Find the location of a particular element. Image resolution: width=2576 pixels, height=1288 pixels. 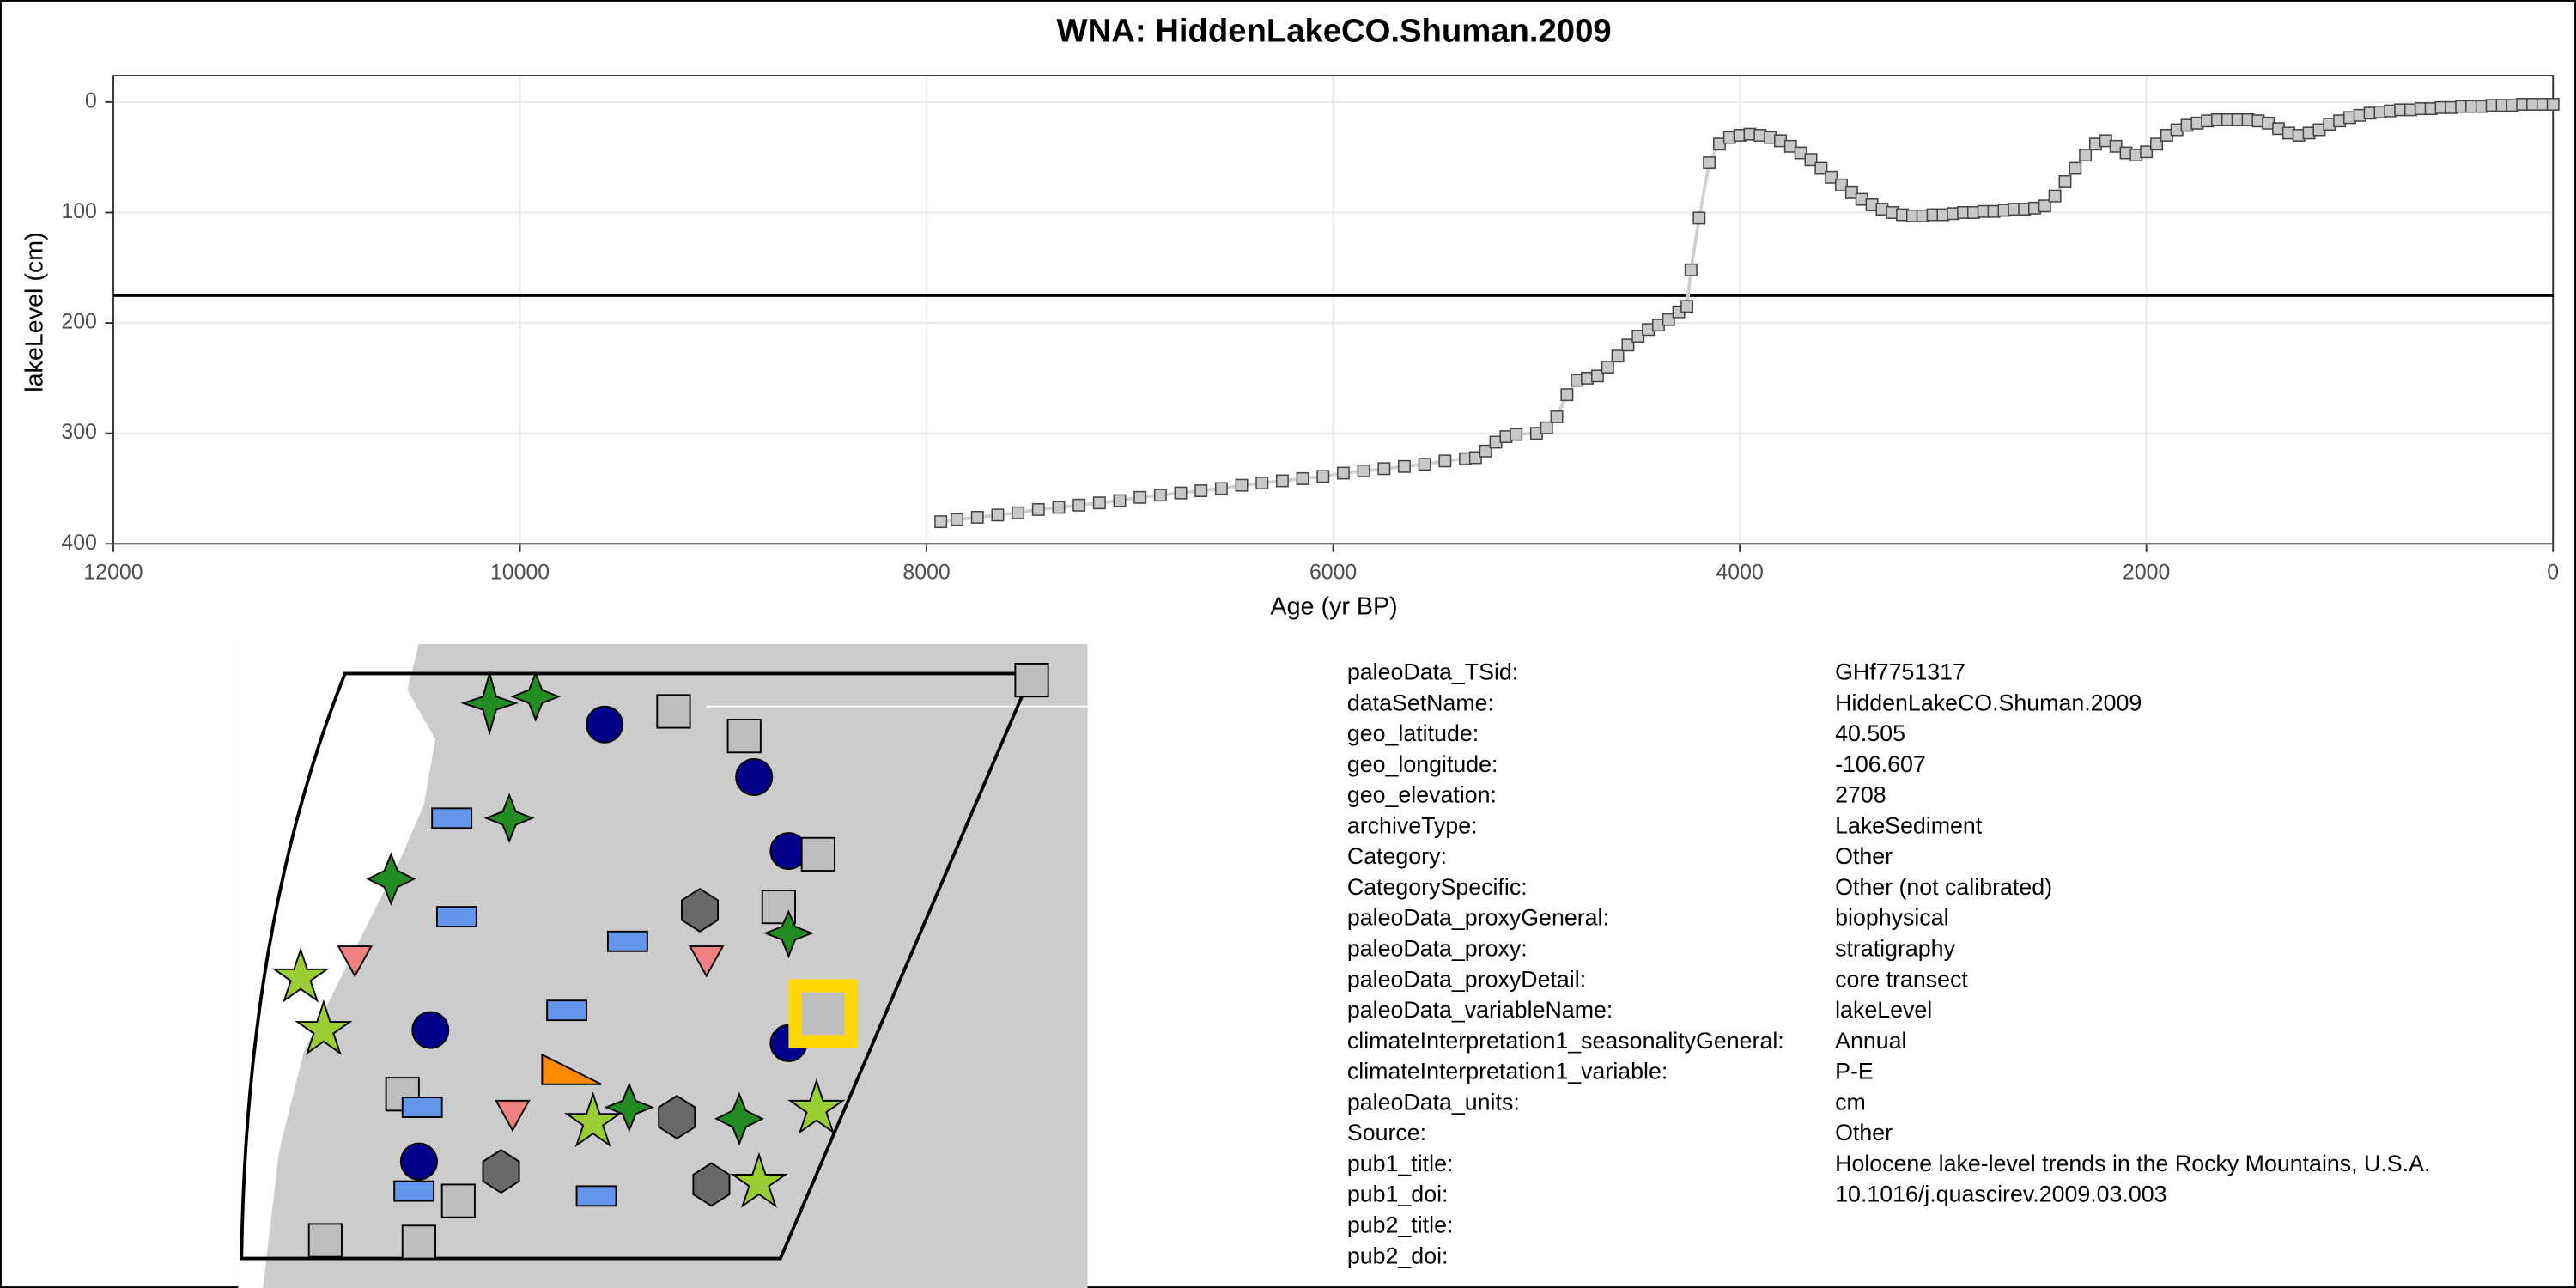

metadata-key: pub1_title: is located at coordinates (1400, 1163).